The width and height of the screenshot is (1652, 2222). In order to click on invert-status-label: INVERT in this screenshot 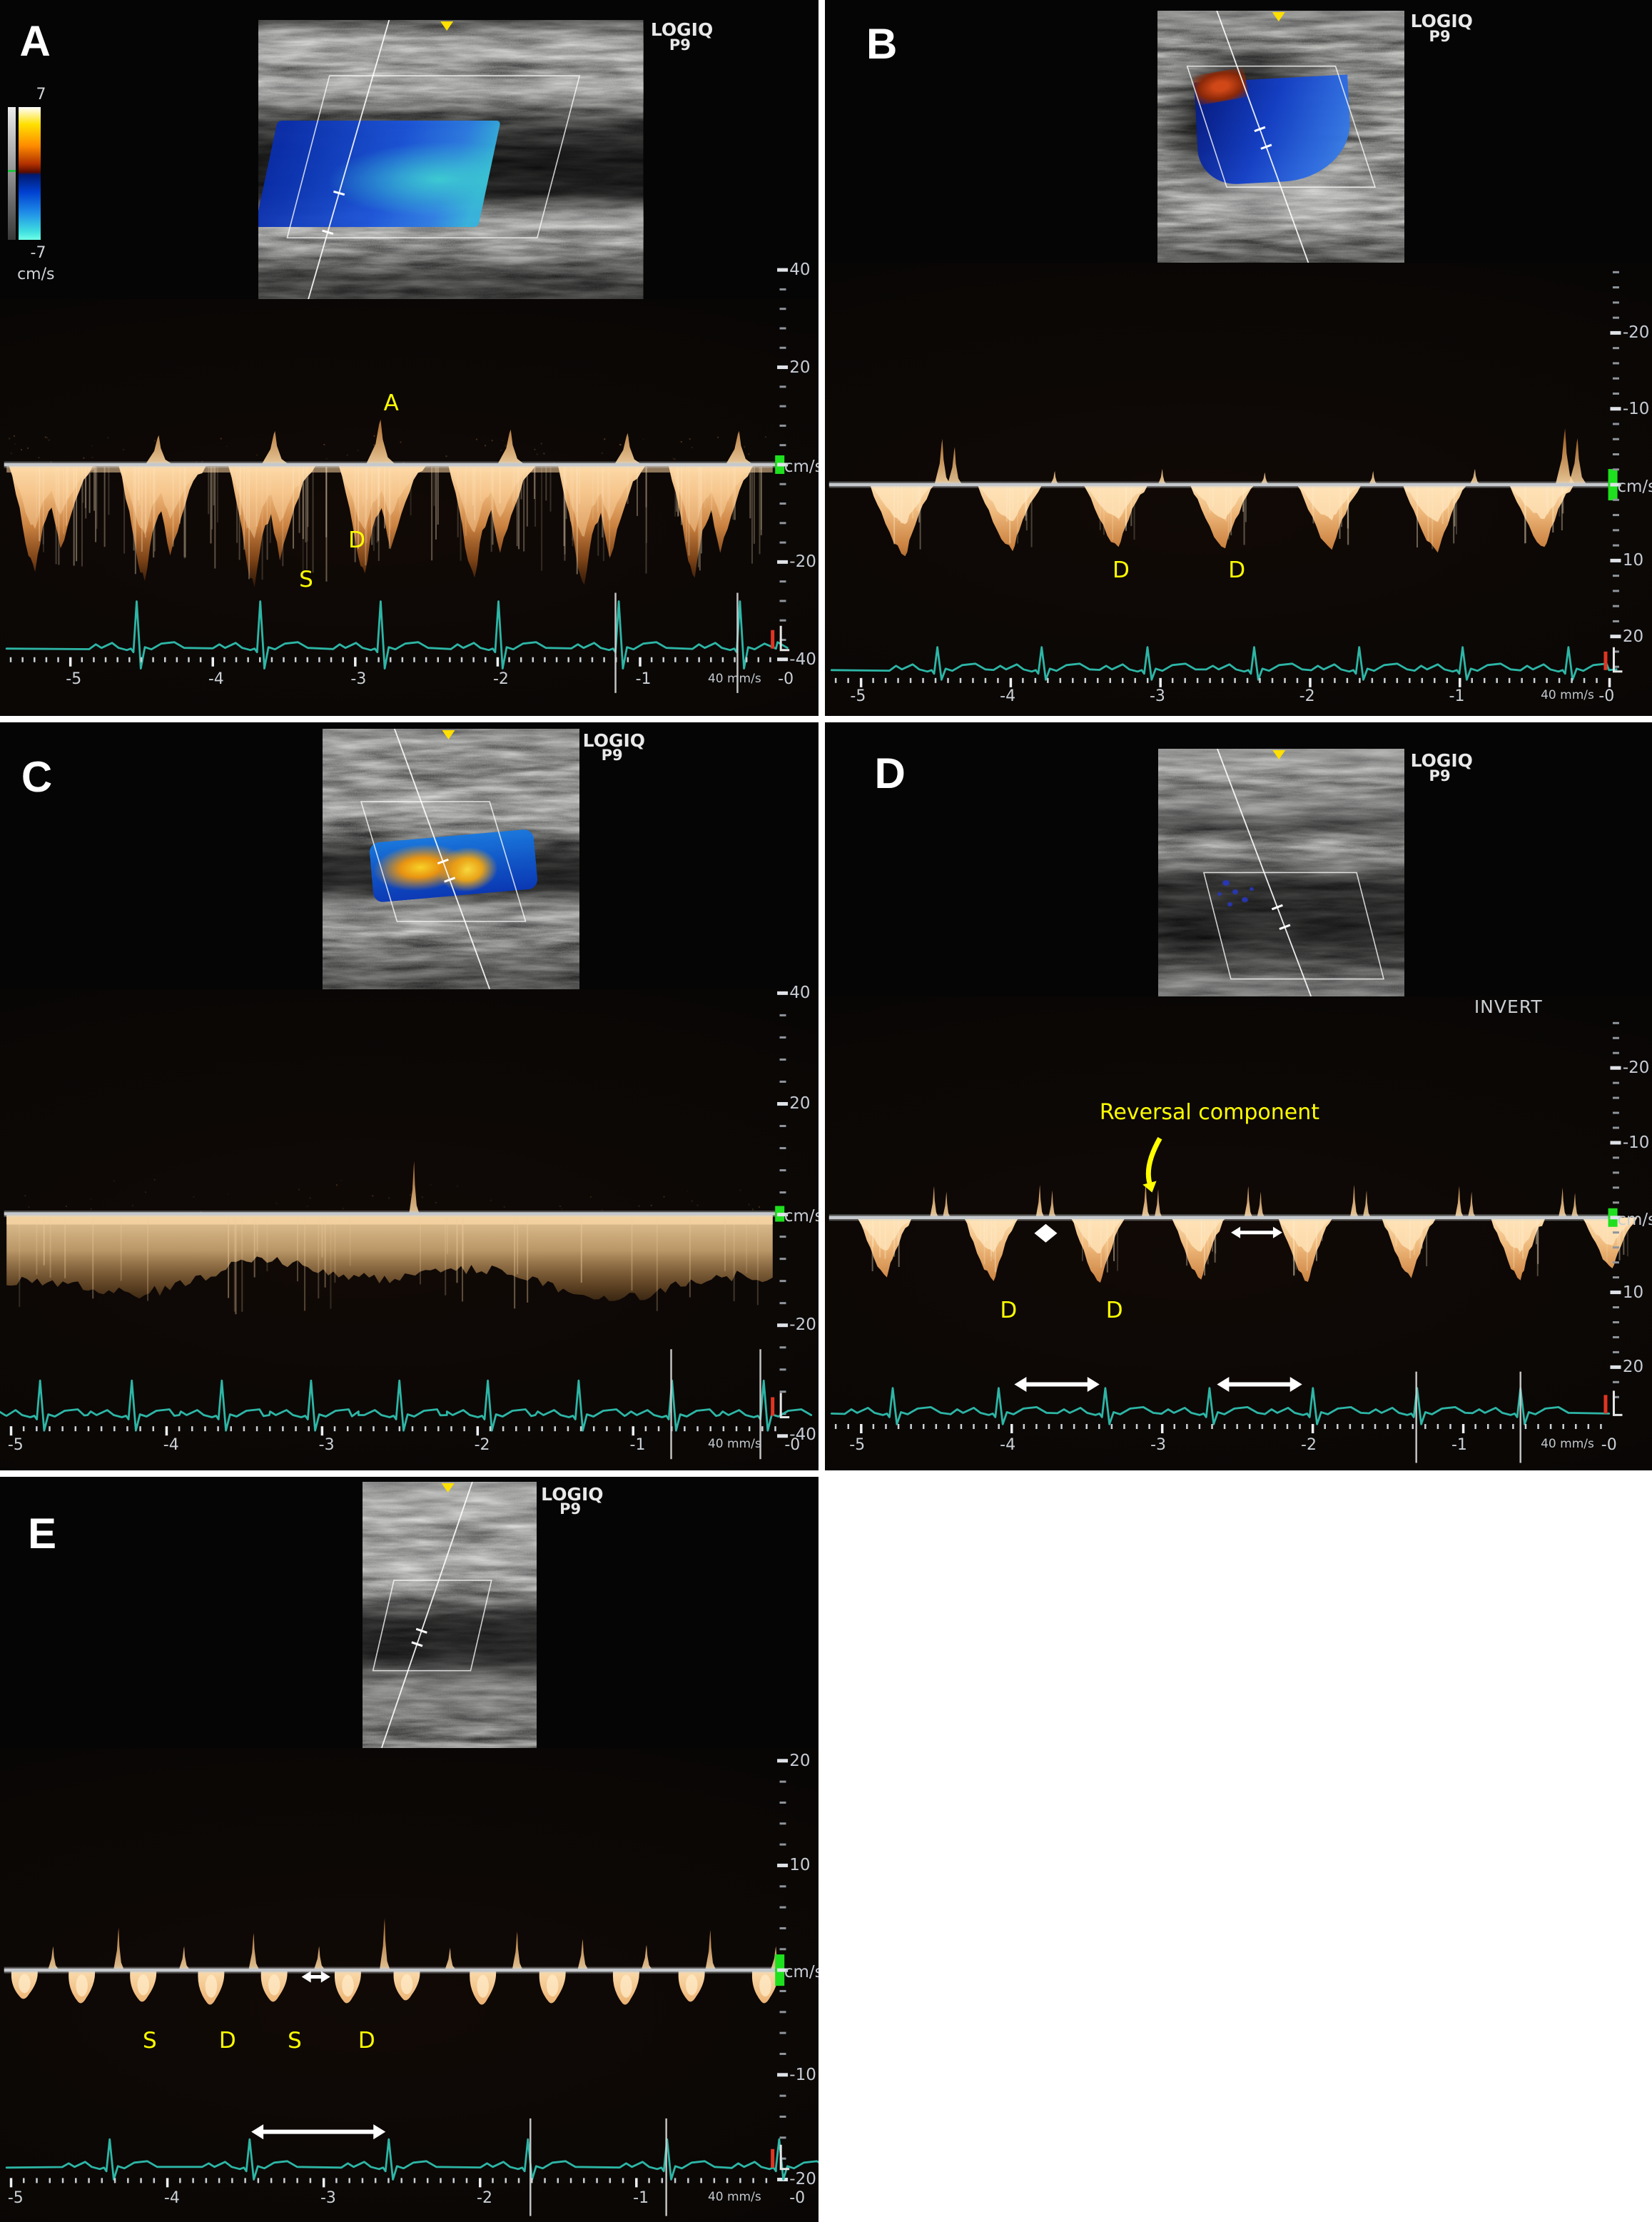, I will do `click(1508, 1006)`.